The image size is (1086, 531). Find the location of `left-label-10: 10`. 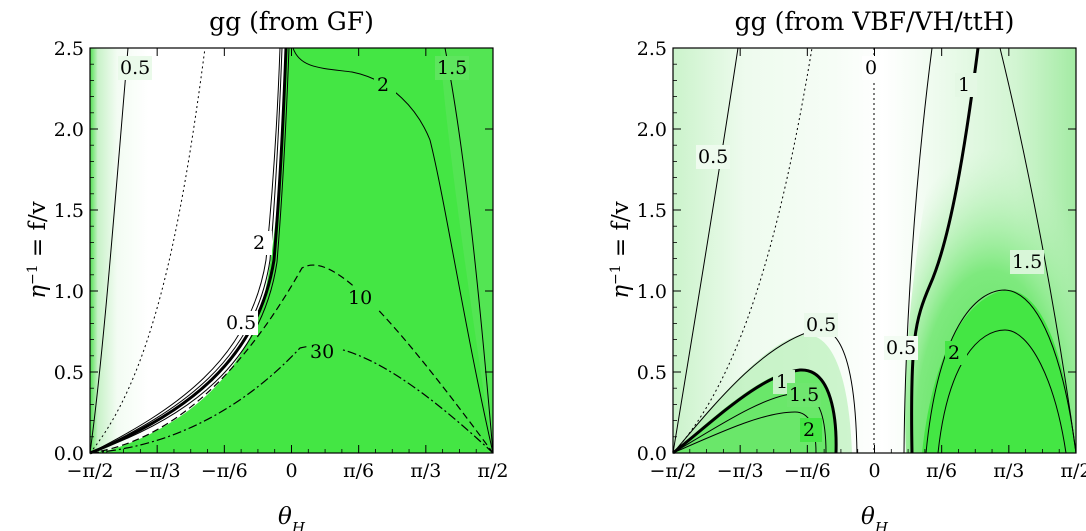

left-label-10: 10 is located at coordinates (360, 298).